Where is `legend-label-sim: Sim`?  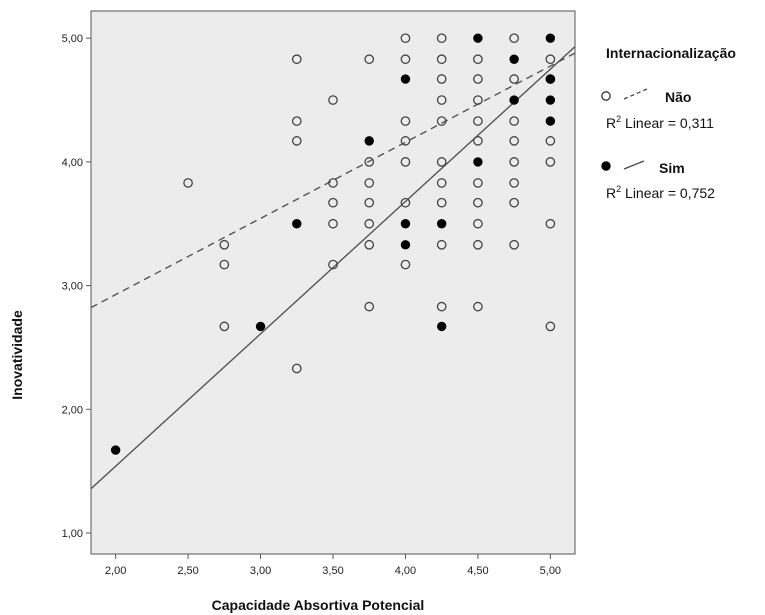 legend-label-sim: Sim is located at coordinates (672, 168).